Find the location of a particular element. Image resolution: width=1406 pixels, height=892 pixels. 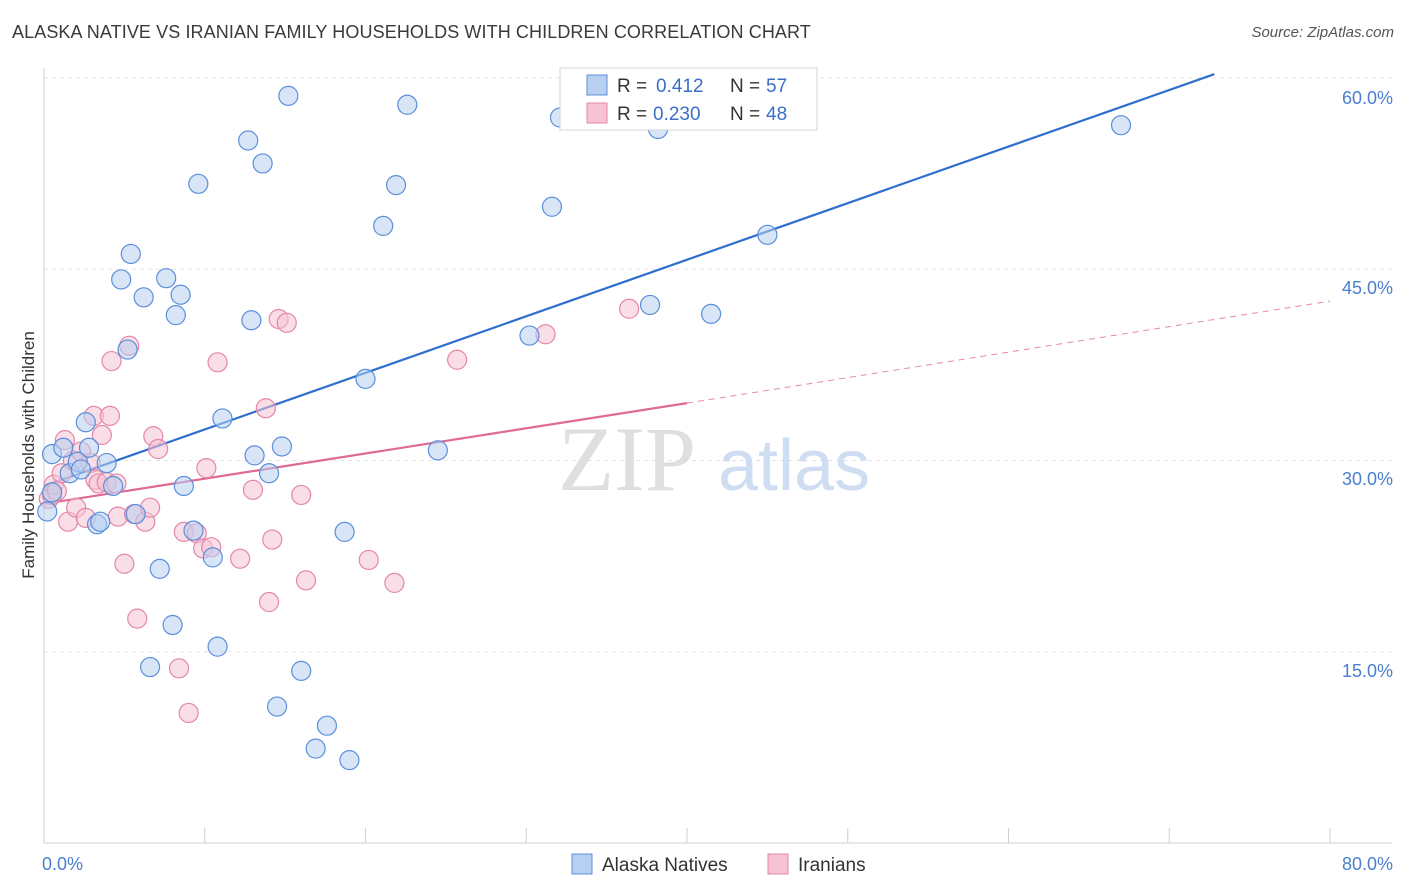

legend-r-value-1: 0.412 is located at coordinates (680, 86).